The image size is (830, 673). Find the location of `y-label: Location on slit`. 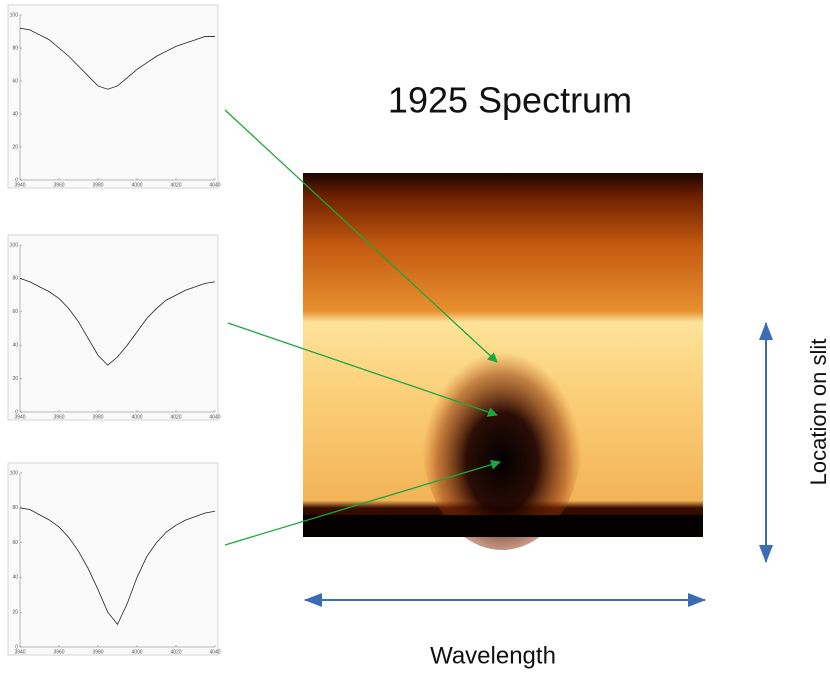

y-label: Location on slit is located at coordinates (818, 412).